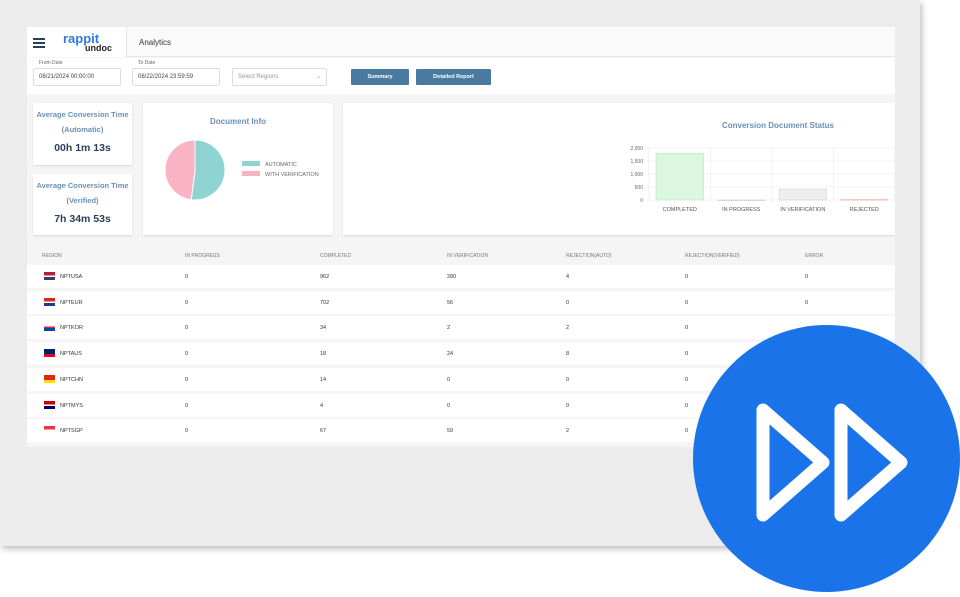  I want to click on cell-value: 702, so click(325, 302).